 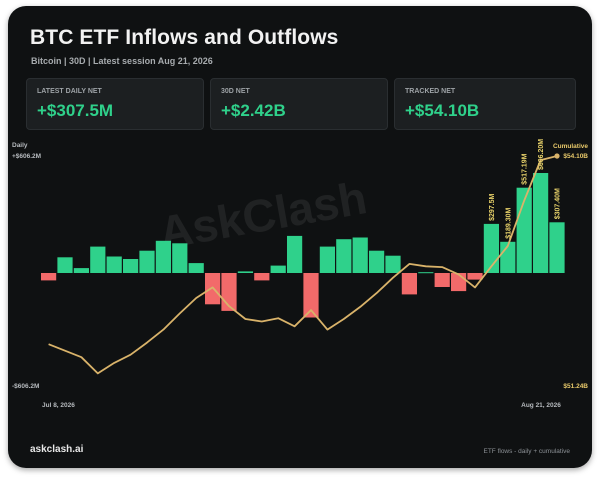 What do you see at coordinates (570, 146) in the screenshot?
I see `right-axis-label: Cumulative` at bounding box center [570, 146].